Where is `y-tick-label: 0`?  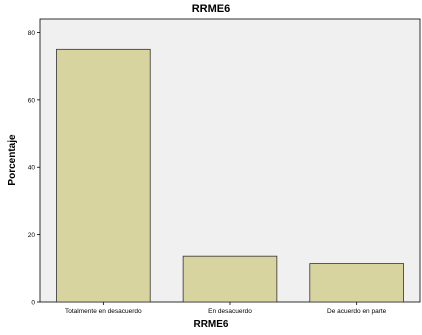
y-tick-label: 0 is located at coordinates (33, 303).